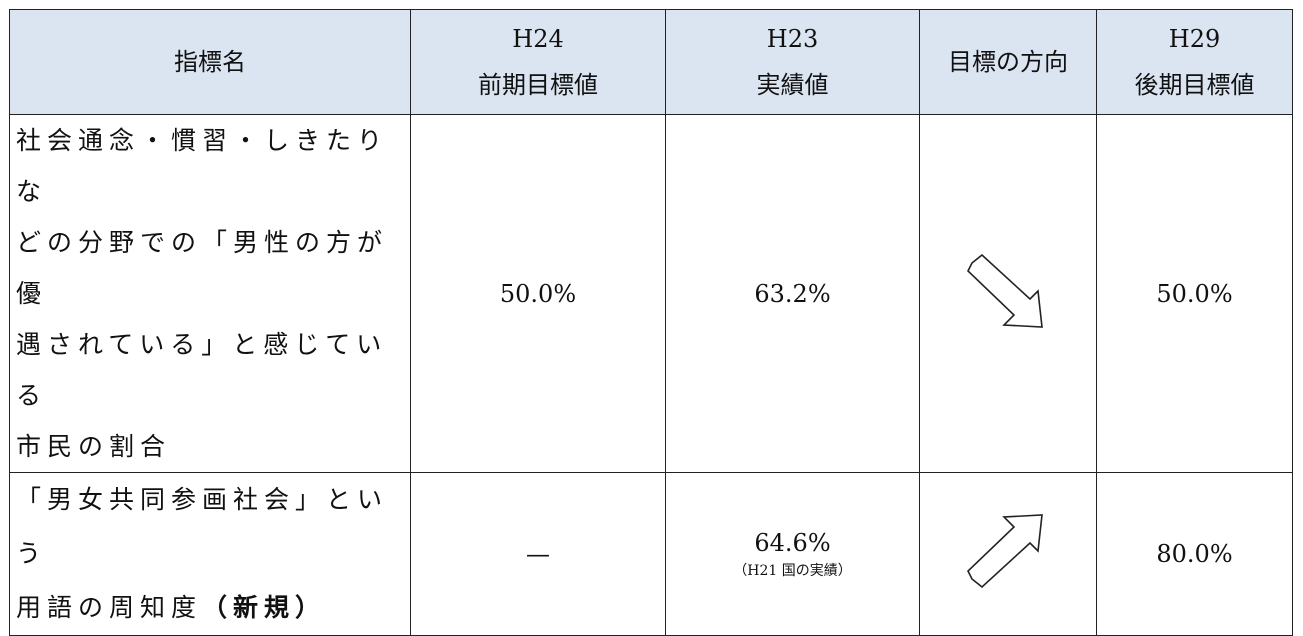 This screenshot has height=636, width=1303. What do you see at coordinates (202, 526) in the screenshot?
I see `indicator-line: 「男女共同参画社会」という` at bounding box center [202, 526].